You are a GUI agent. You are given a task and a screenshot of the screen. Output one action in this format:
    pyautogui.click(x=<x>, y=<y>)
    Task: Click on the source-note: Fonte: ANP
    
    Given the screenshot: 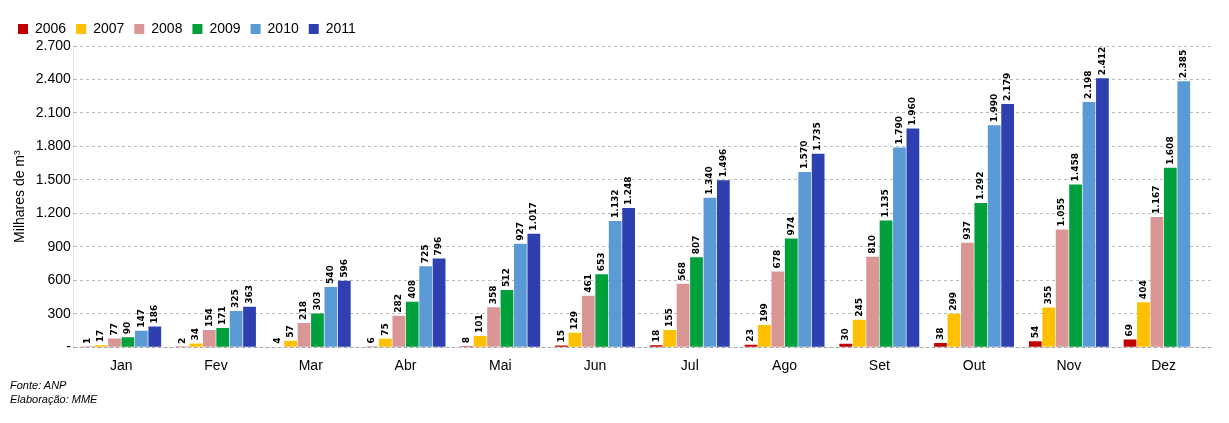 What is the action you would take?
    pyautogui.click(x=39, y=385)
    